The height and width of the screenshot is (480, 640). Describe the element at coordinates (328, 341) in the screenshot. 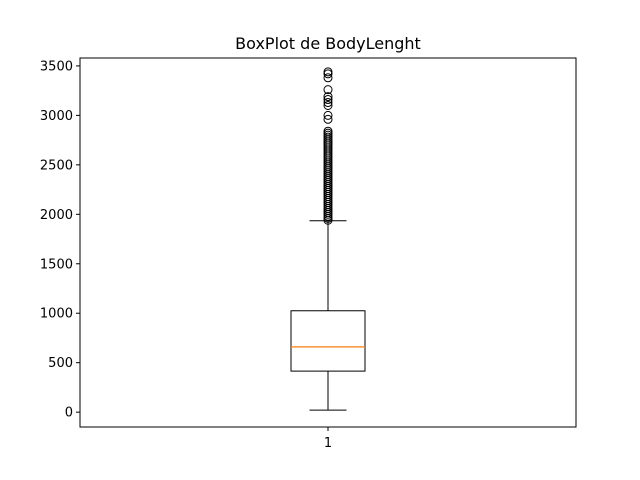

I see `iqr-box` at that location.